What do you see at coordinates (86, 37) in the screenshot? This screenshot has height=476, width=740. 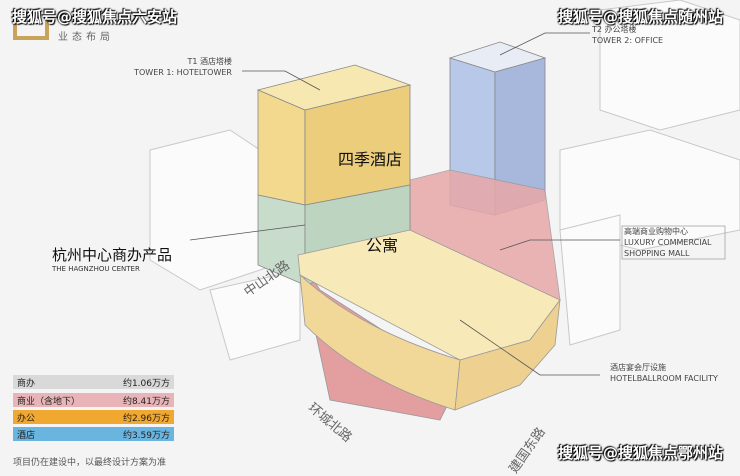 I see `section-title: 业态布局` at bounding box center [86, 37].